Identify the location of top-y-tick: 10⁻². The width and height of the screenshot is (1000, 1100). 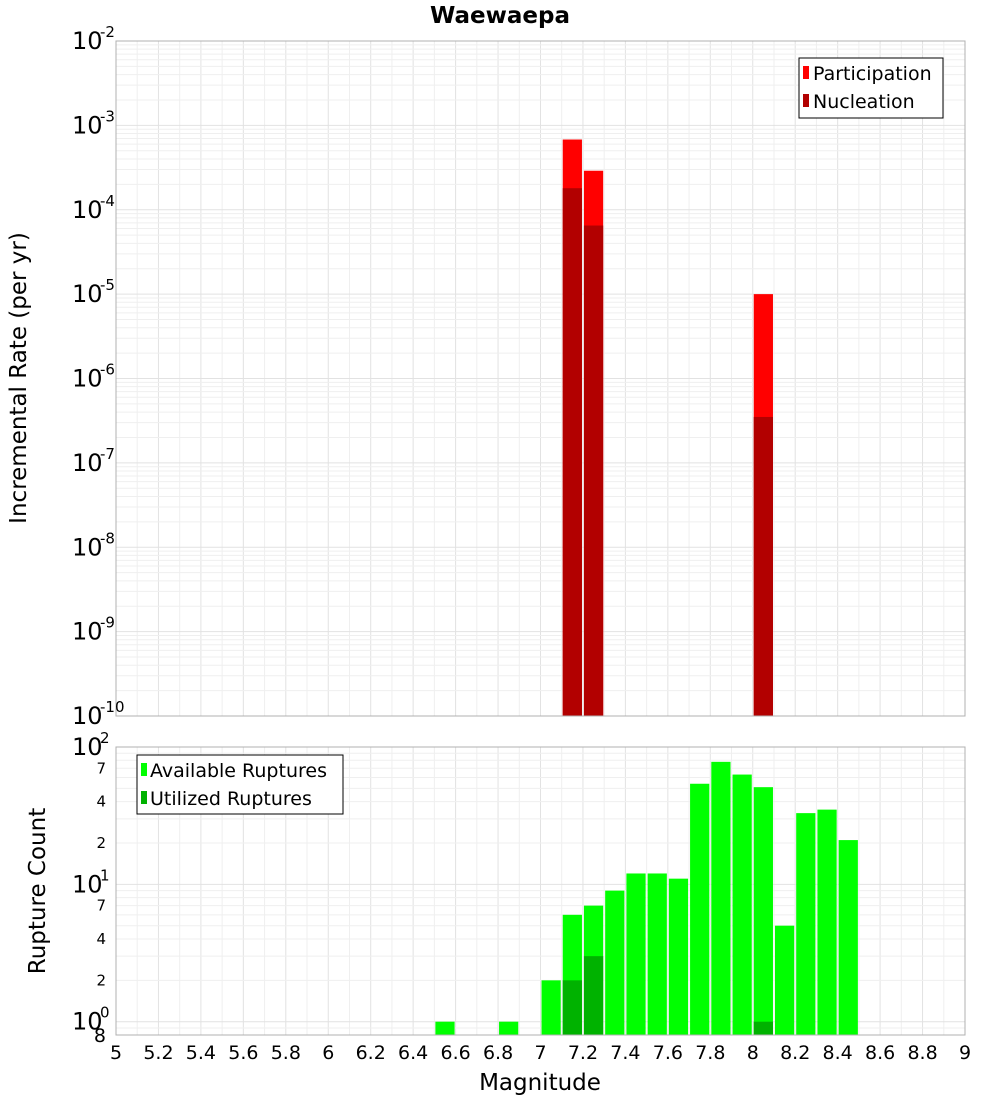
(93, 39).